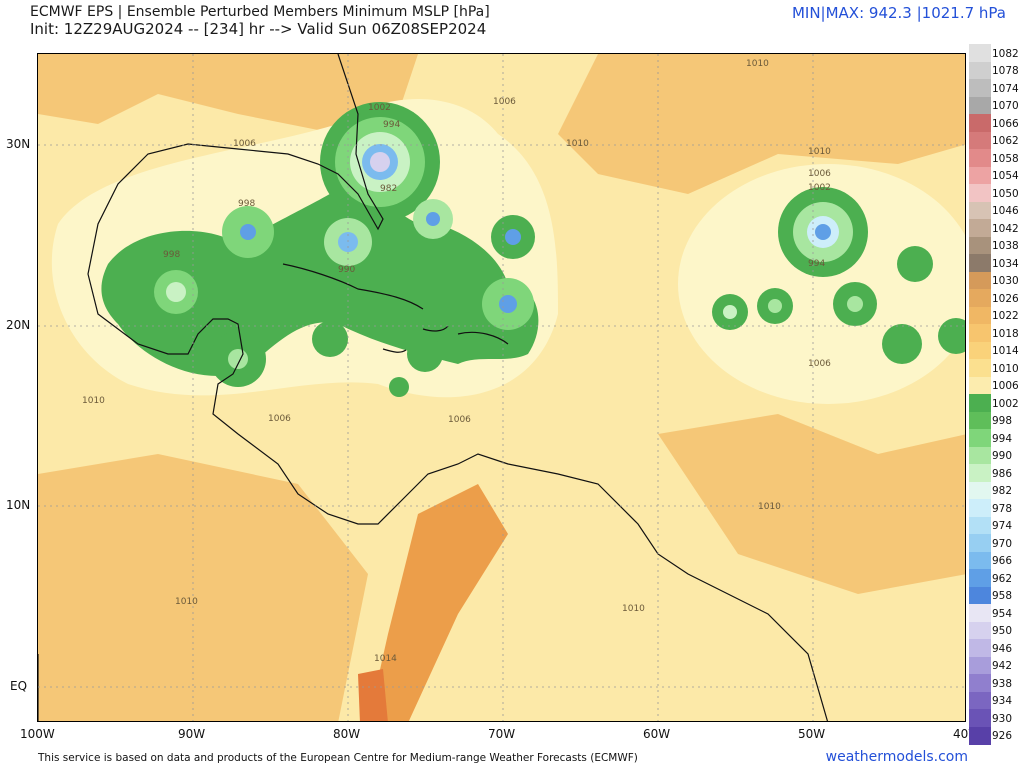 The height and width of the screenshot is (768, 1024). What do you see at coordinates (433, 219) in the screenshot?
I see `low-bahamas-core` at bounding box center [433, 219].